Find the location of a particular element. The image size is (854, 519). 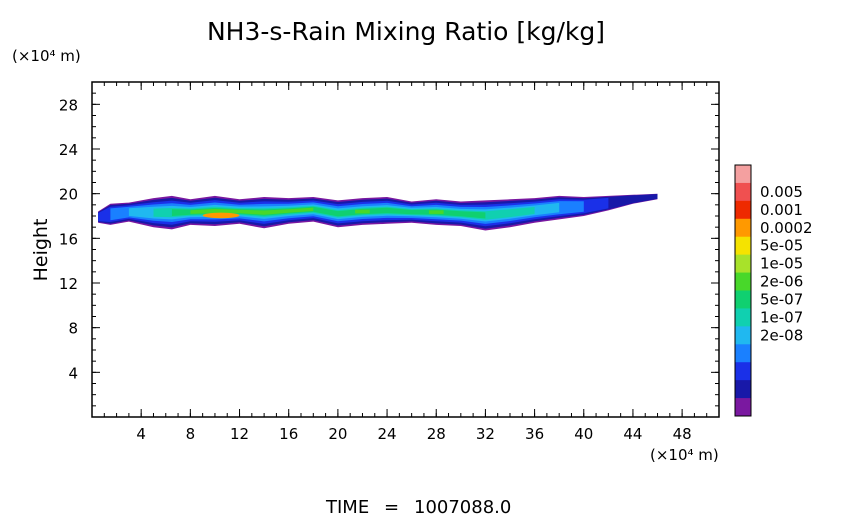

x-axis-unit: (×10⁴ m) is located at coordinates (684, 455).